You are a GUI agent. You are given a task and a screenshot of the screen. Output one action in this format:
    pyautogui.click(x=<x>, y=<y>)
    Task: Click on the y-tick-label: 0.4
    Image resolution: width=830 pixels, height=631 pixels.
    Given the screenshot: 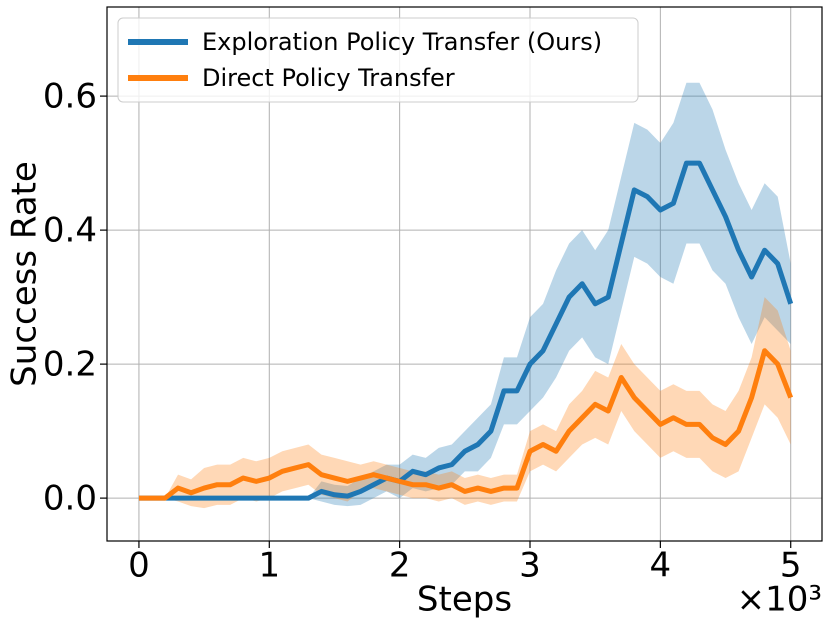 What is the action you would take?
    pyautogui.click(x=70, y=231)
    